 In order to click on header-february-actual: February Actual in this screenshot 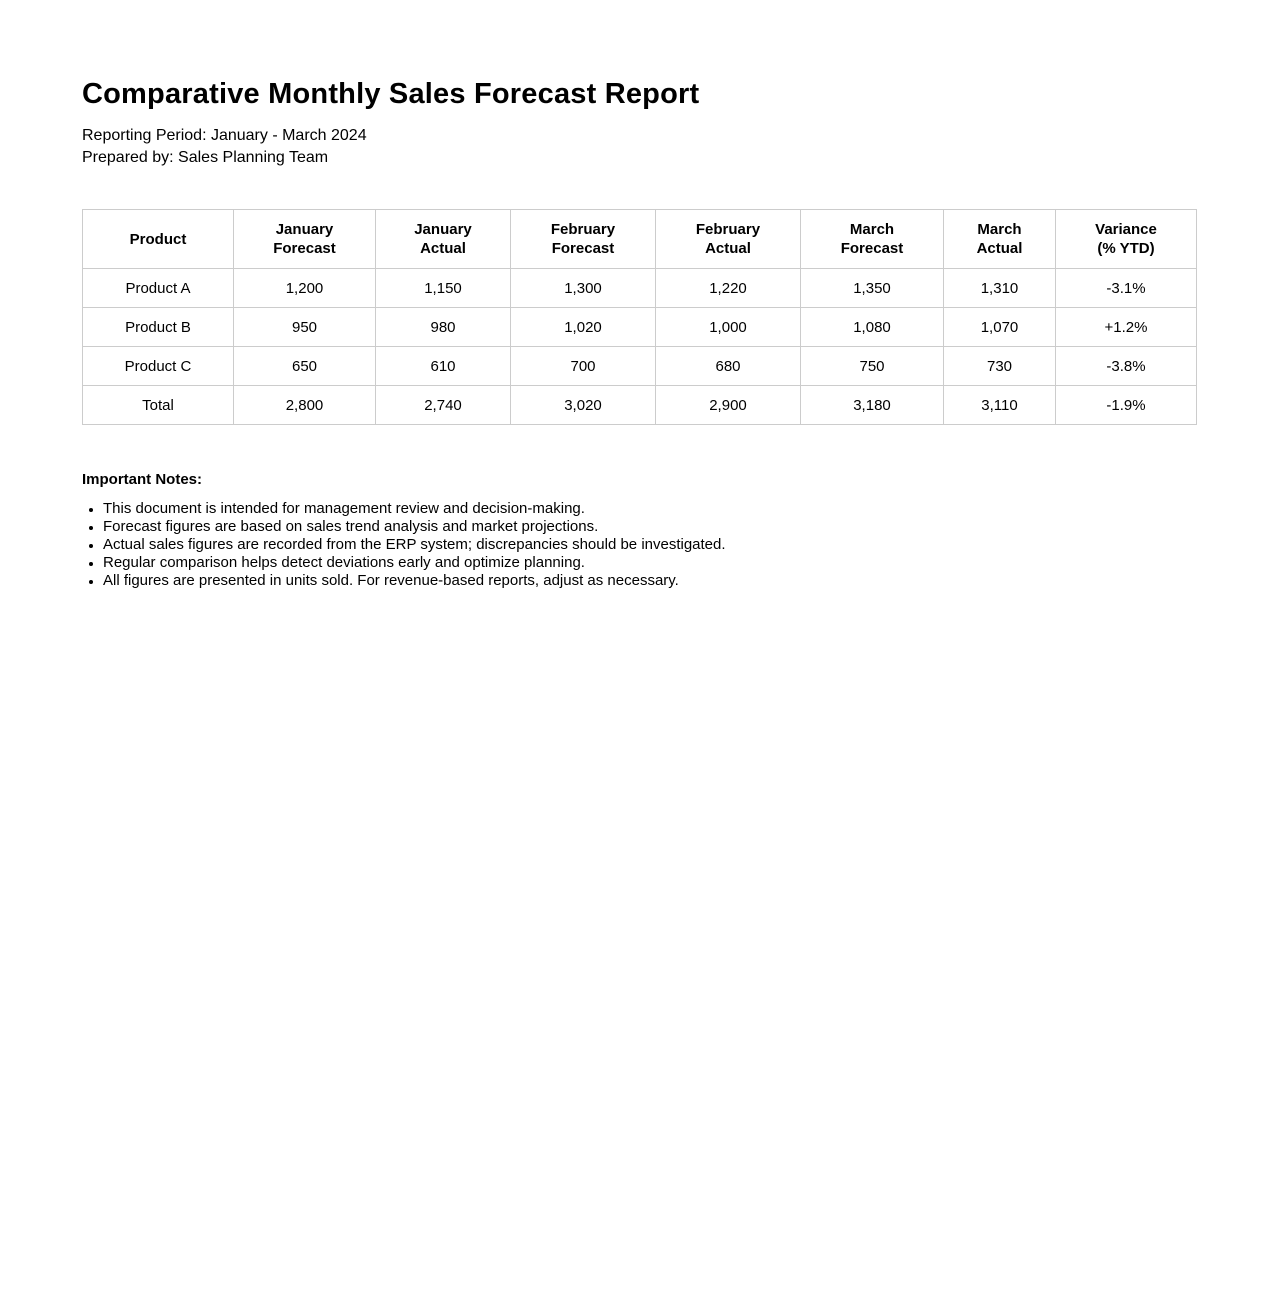, I will do `click(728, 239)`.